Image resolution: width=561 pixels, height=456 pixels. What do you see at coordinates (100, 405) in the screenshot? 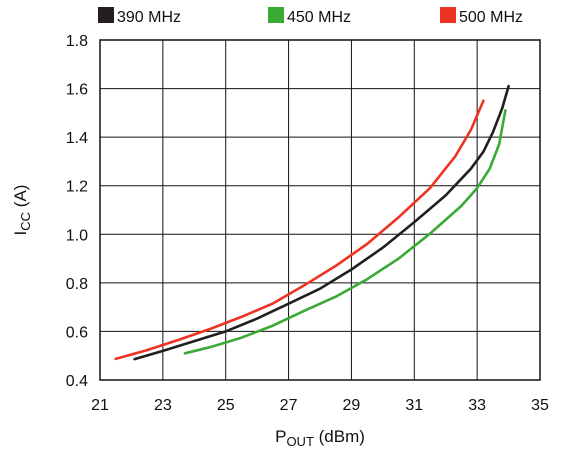
I see `x-tick-label: 21` at bounding box center [100, 405].